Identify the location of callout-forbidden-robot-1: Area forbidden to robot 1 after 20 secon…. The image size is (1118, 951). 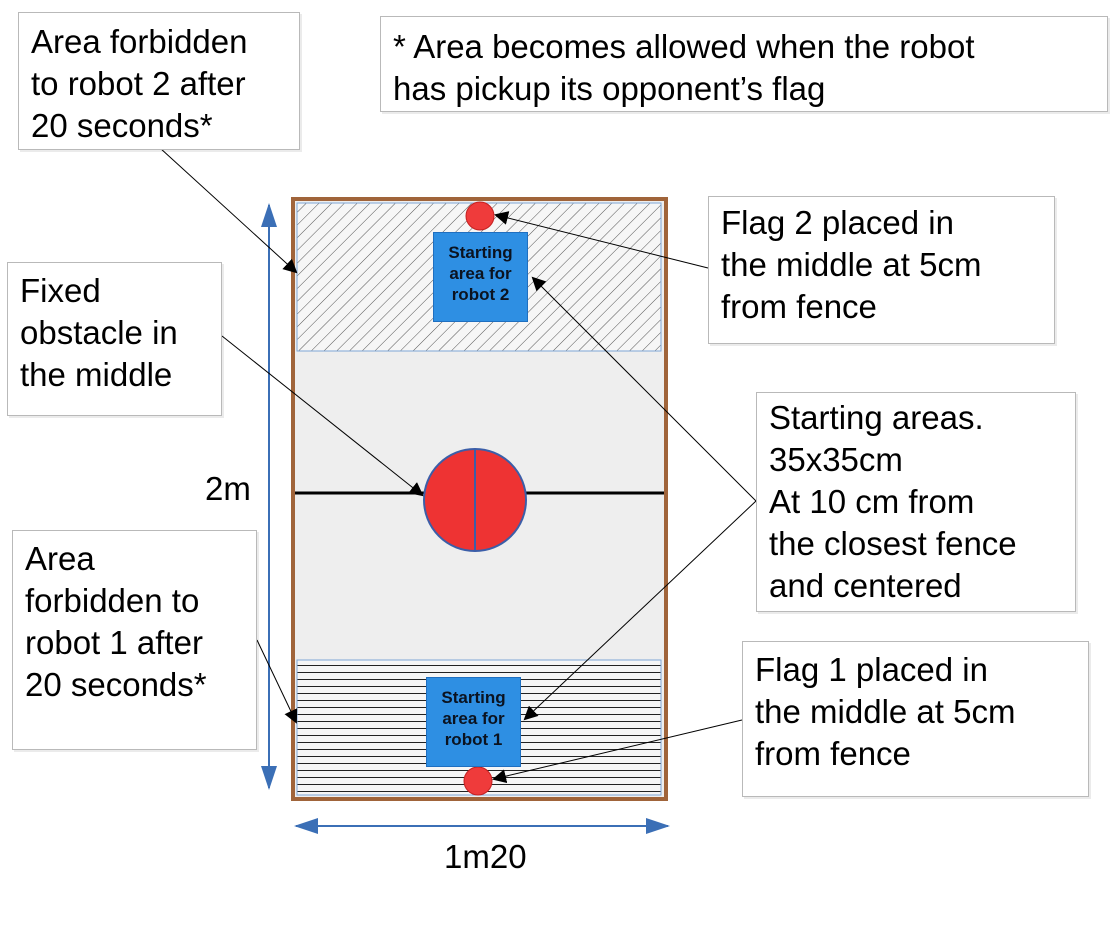
(134, 640).